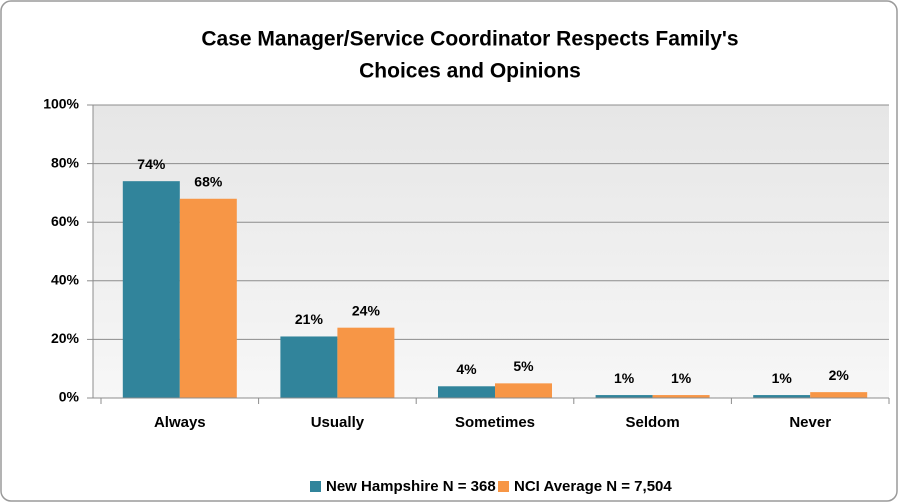  Describe the element at coordinates (653, 422) in the screenshot. I see `x-tick-label: Seldom` at that location.